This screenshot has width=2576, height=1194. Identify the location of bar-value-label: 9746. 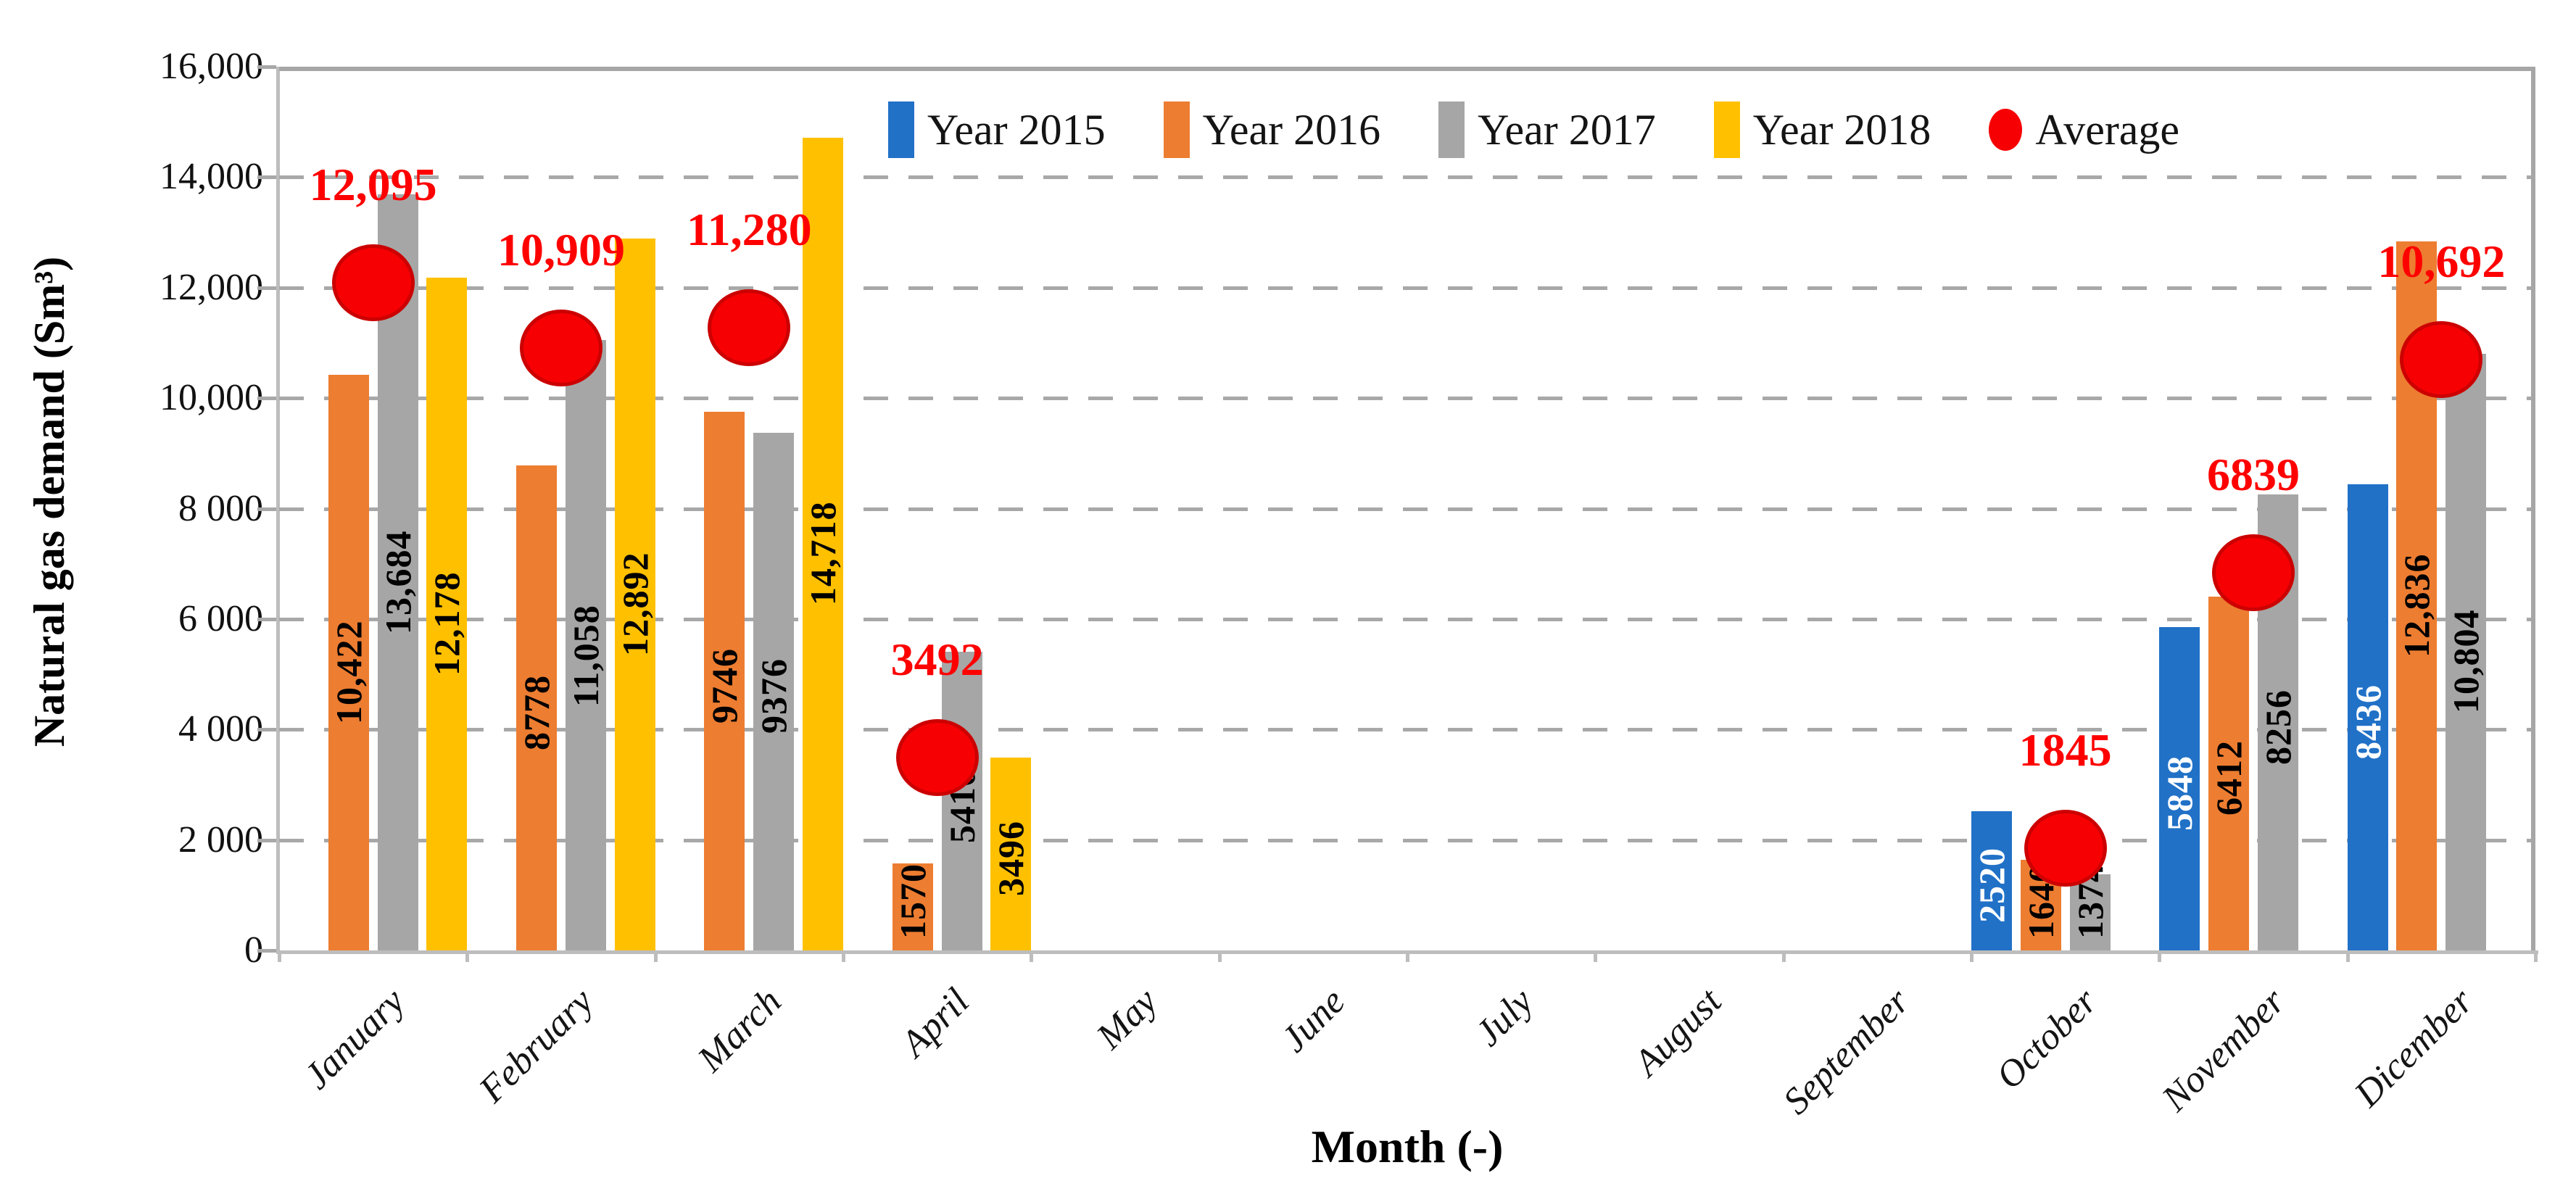
(724, 685).